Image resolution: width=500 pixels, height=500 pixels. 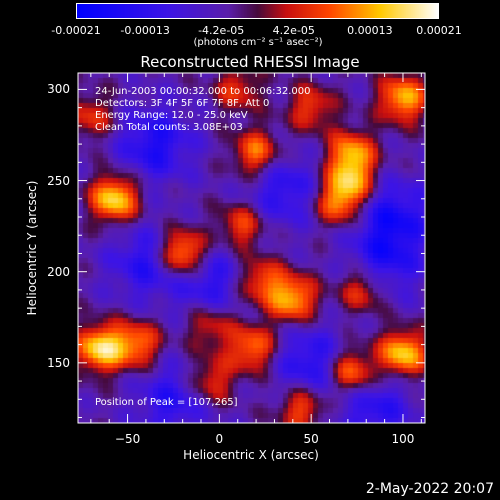 What do you see at coordinates (293, 30) in the screenshot?
I see `colorbar-tick-label: 4.2e-05` at bounding box center [293, 30].